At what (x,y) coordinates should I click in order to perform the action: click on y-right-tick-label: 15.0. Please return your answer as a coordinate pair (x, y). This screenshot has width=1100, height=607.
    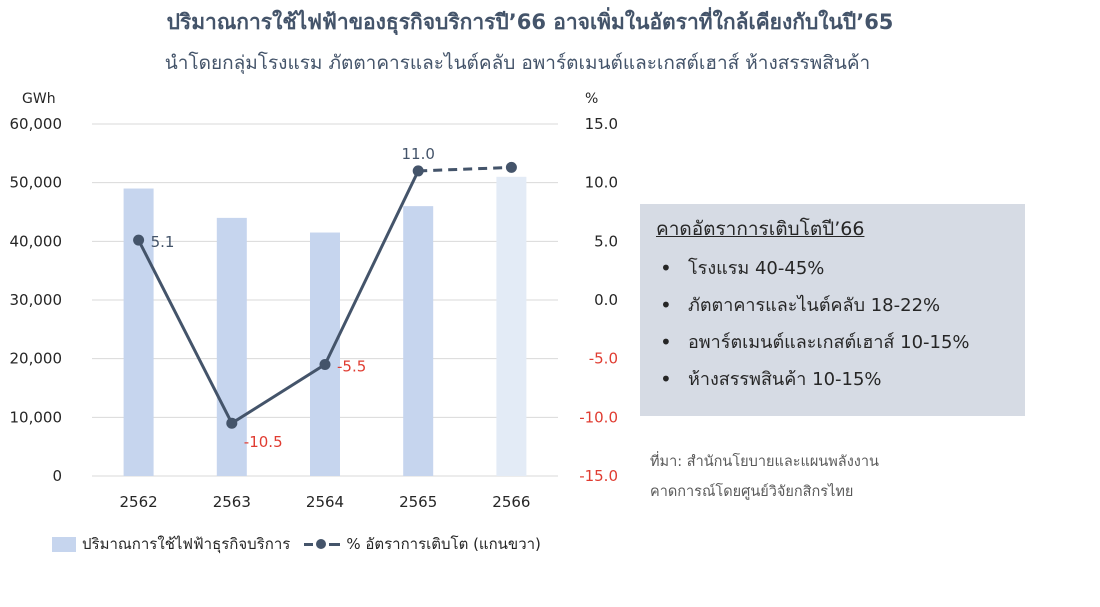
    Looking at the image, I should click on (601, 124).